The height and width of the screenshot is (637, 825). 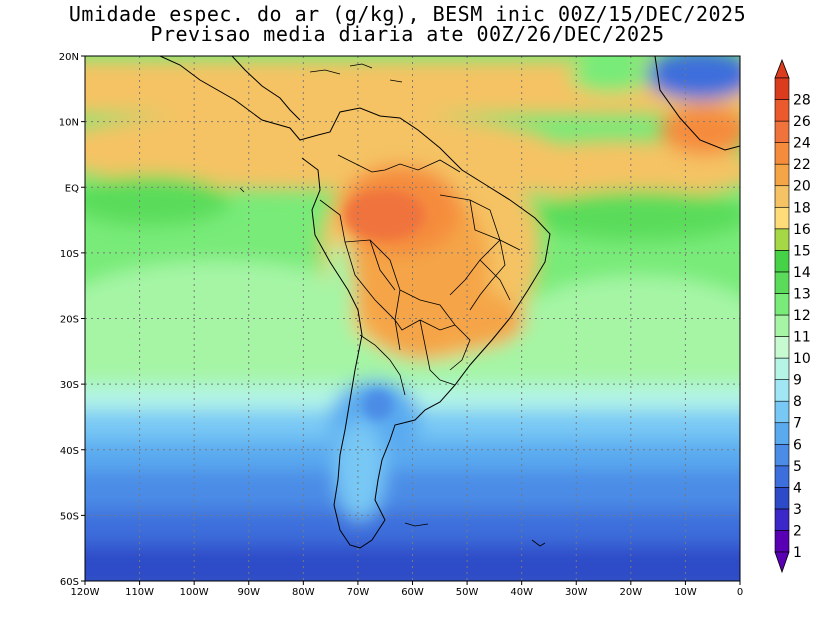 What do you see at coordinates (802, 230) in the screenshot?
I see `colorbar-level-label: 16` at bounding box center [802, 230].